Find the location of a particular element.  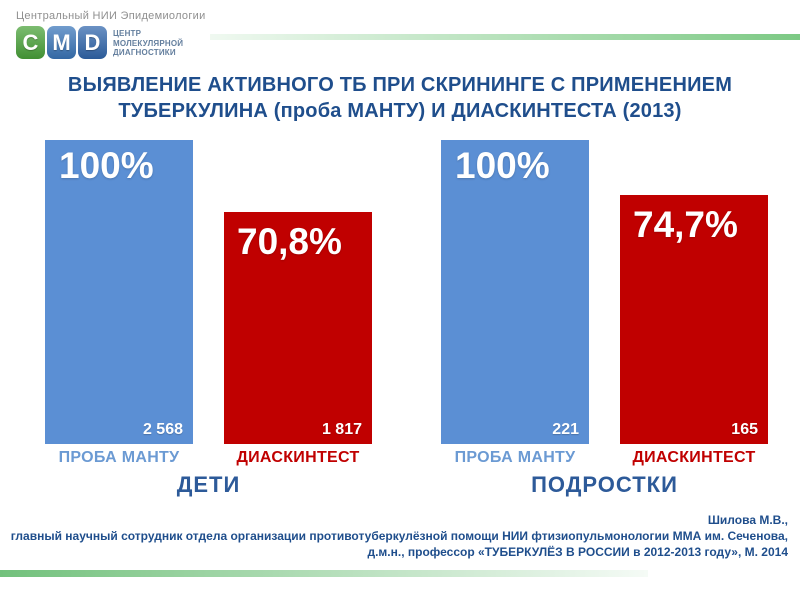

bar-count-label: 221 is located at coordinates (565, 429).